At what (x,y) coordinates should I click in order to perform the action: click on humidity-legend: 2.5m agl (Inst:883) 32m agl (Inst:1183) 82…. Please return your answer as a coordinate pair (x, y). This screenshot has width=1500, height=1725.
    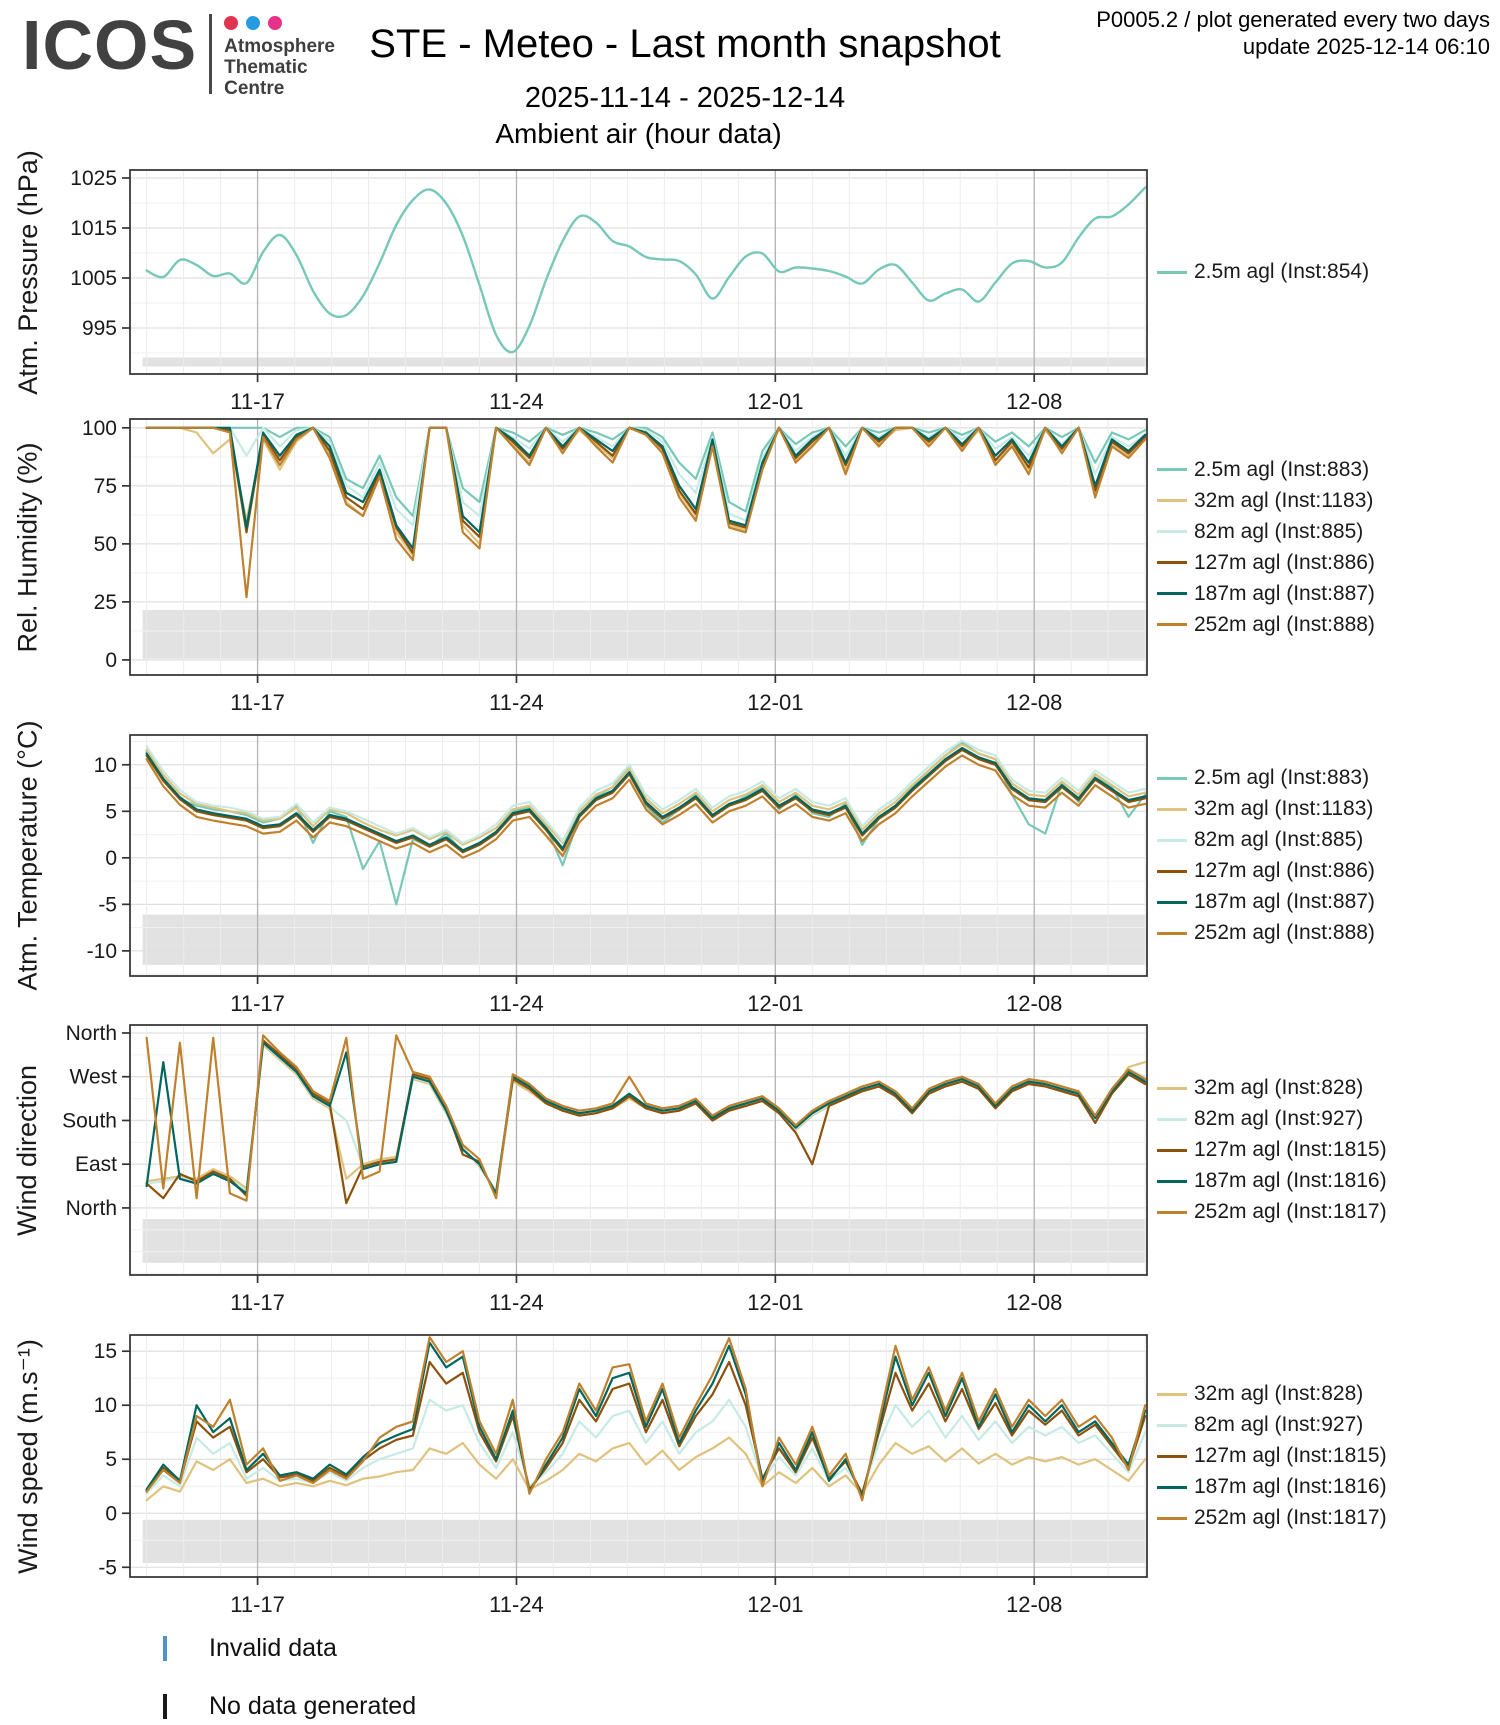
    Looking at the image, I should click on (1266, 547).